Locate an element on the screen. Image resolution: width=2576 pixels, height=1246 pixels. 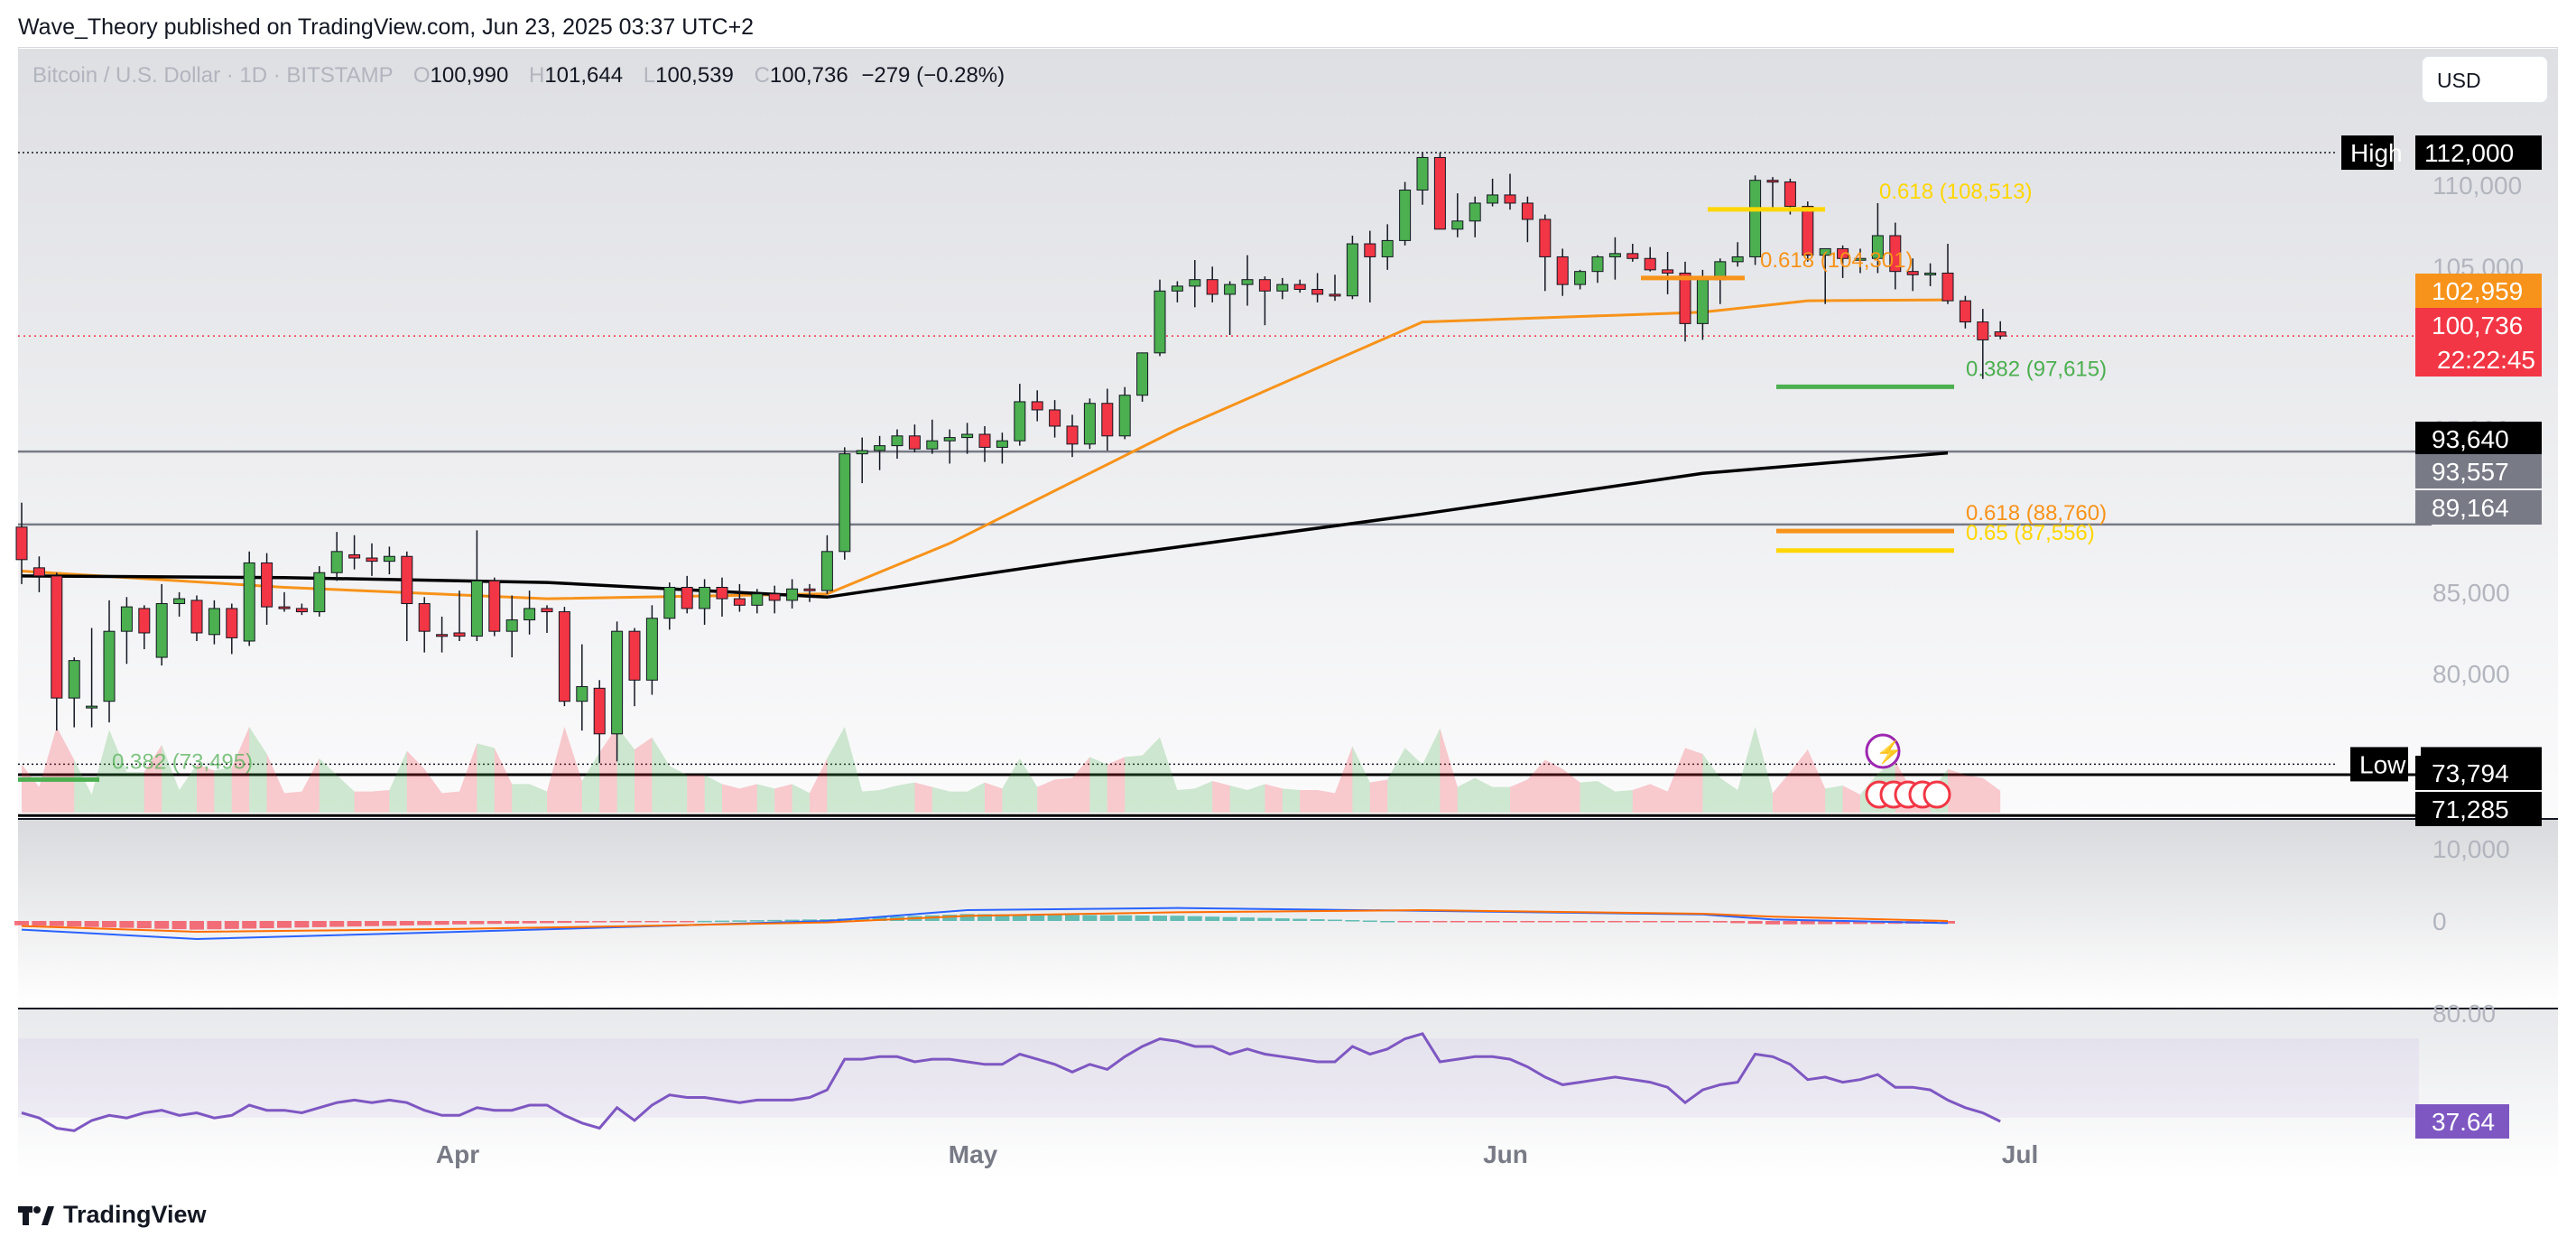
price-tag: 102,959 is located at coordinates (2477, 291).